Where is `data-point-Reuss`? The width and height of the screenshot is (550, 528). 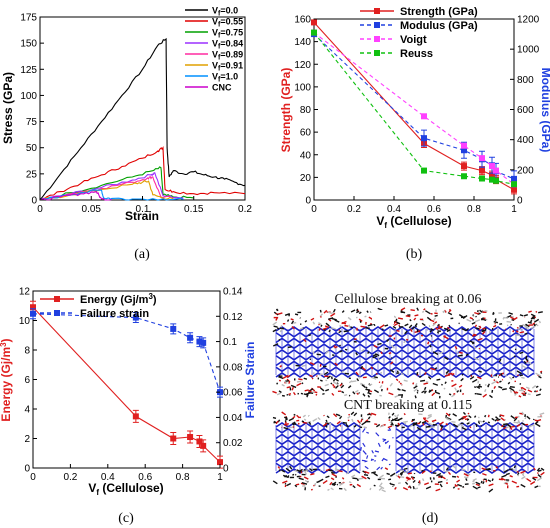
data-point-Reuss is located at coordinates (464, 176).